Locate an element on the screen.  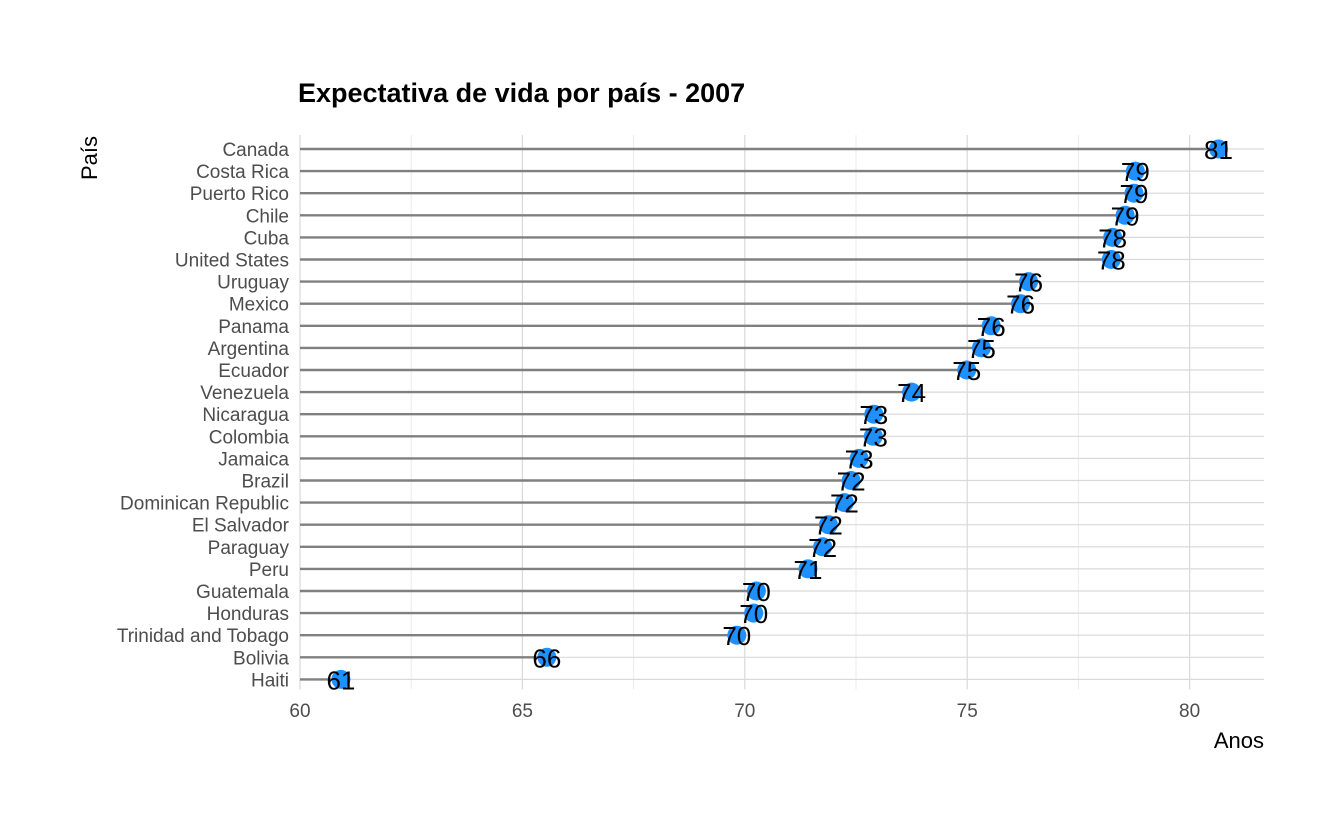
category-label: Cuba is located at coordinates (267, 238).